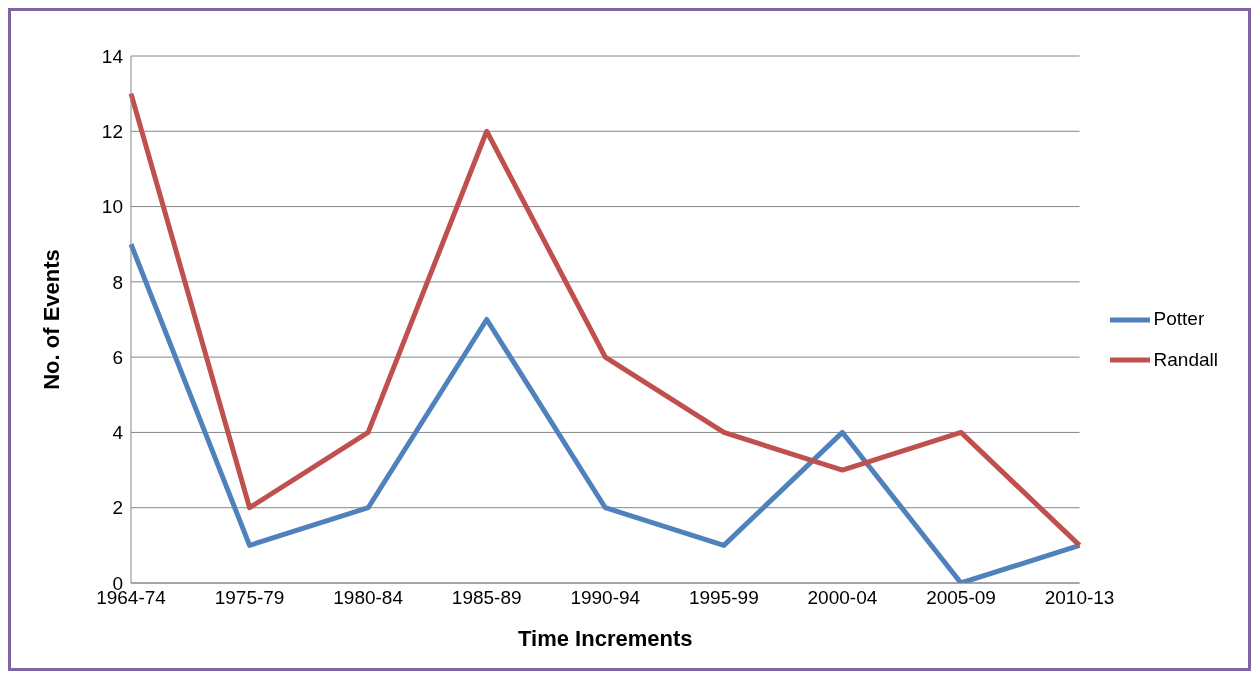 This screenshot has height=679, width=1259. I want to click on y-tick-label: 10, so click(112, 207).